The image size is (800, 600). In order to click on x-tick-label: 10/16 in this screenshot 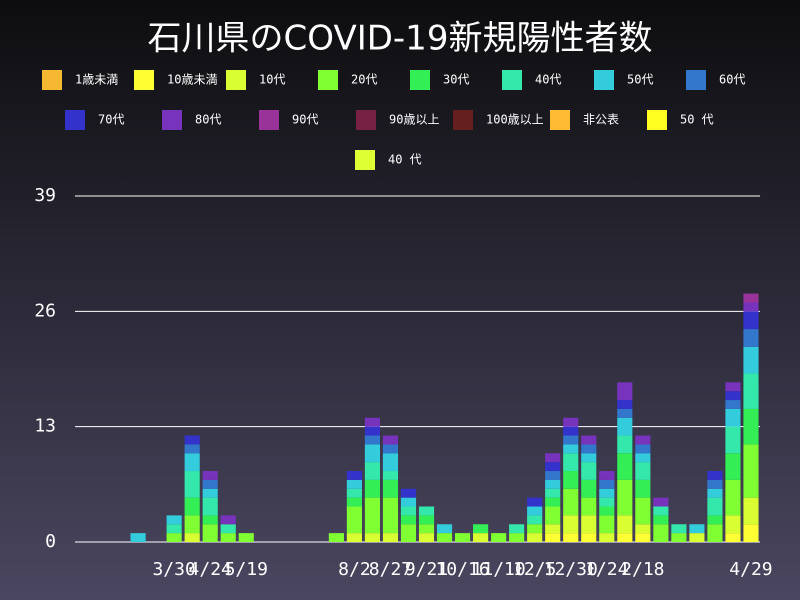, I will do `click(462, 569)`.